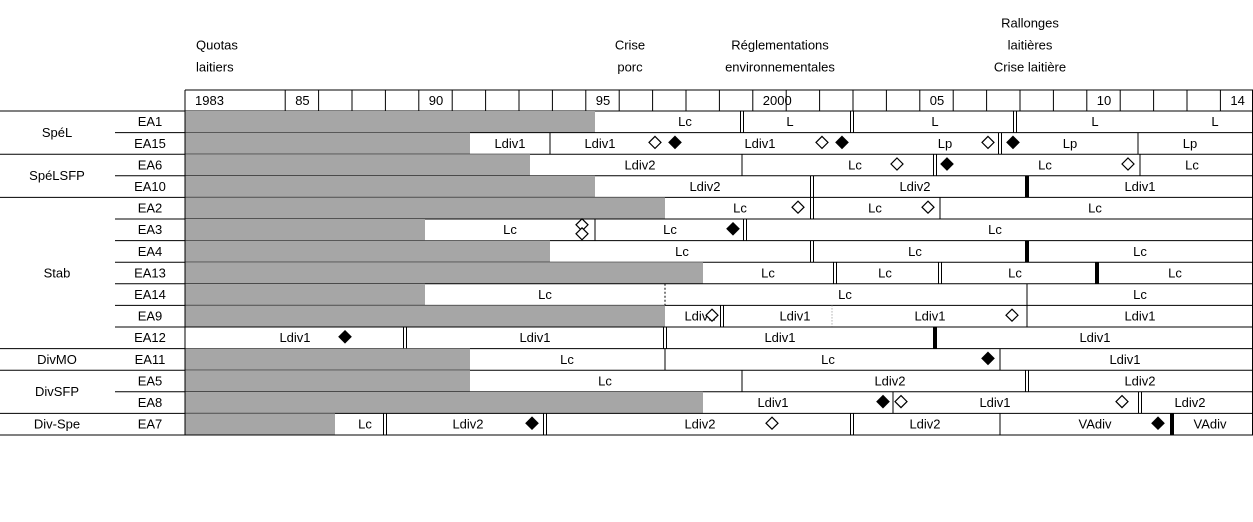  Describe the element at coordinates (1095, 424) in the screenshot. I see `period-label: VAdiv` at that location.